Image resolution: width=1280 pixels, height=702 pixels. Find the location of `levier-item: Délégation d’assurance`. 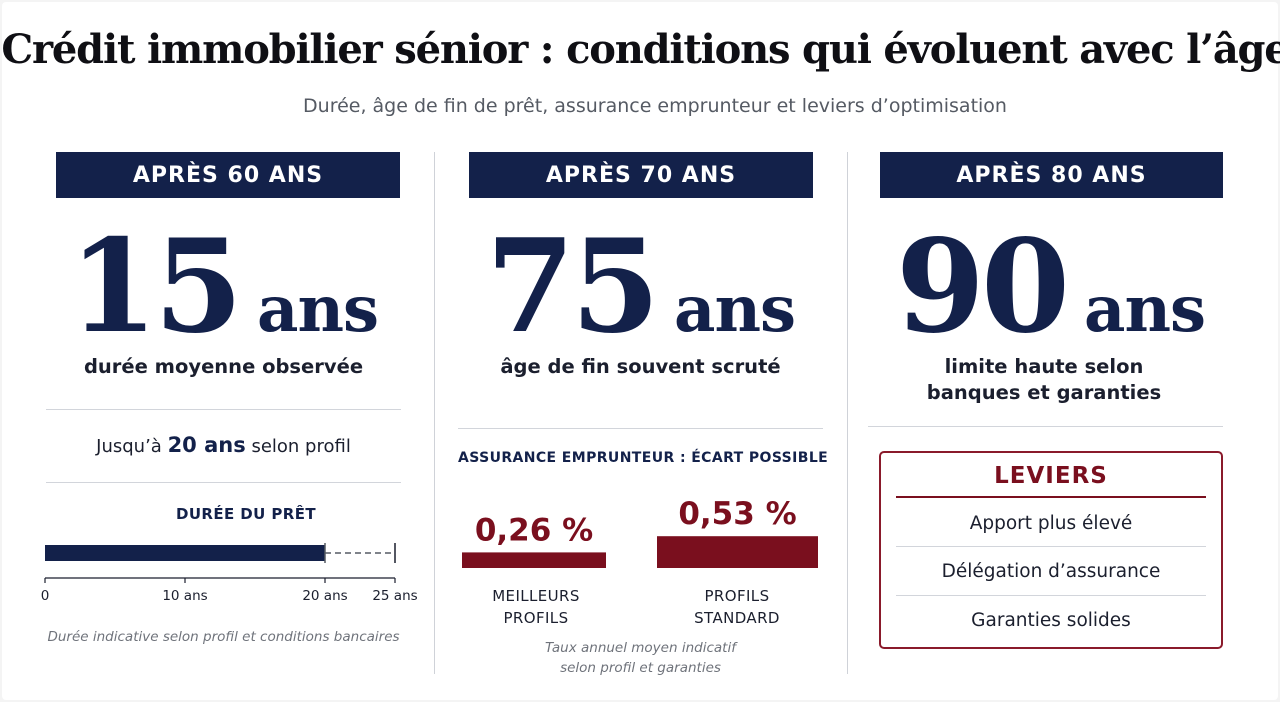

levier-item: Délégation d’assurance is located at coordinates (1051, 571).